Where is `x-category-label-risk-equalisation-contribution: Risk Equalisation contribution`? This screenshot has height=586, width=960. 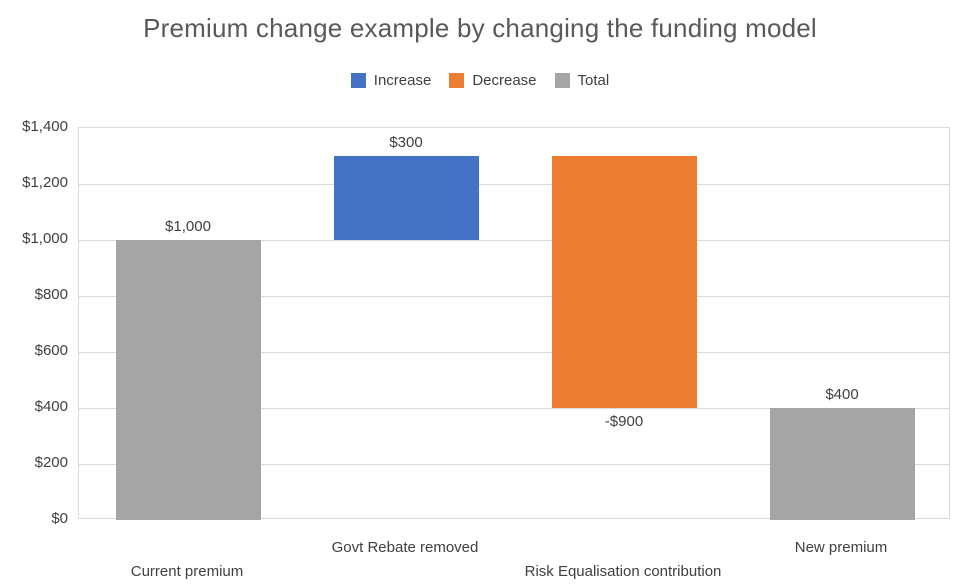 x-category-label-risk-equalisation-contribution: Risk Equalisation contribution is located at coordinates (623, 571).